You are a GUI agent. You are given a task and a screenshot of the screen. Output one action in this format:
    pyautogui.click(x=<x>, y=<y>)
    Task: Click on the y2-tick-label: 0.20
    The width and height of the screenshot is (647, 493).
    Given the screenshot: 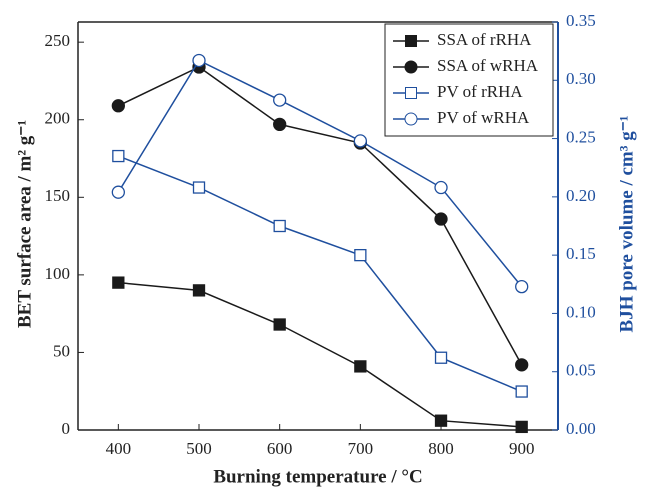 What is the action you would take?
    pyautogui.click(x=581, y=195)
    